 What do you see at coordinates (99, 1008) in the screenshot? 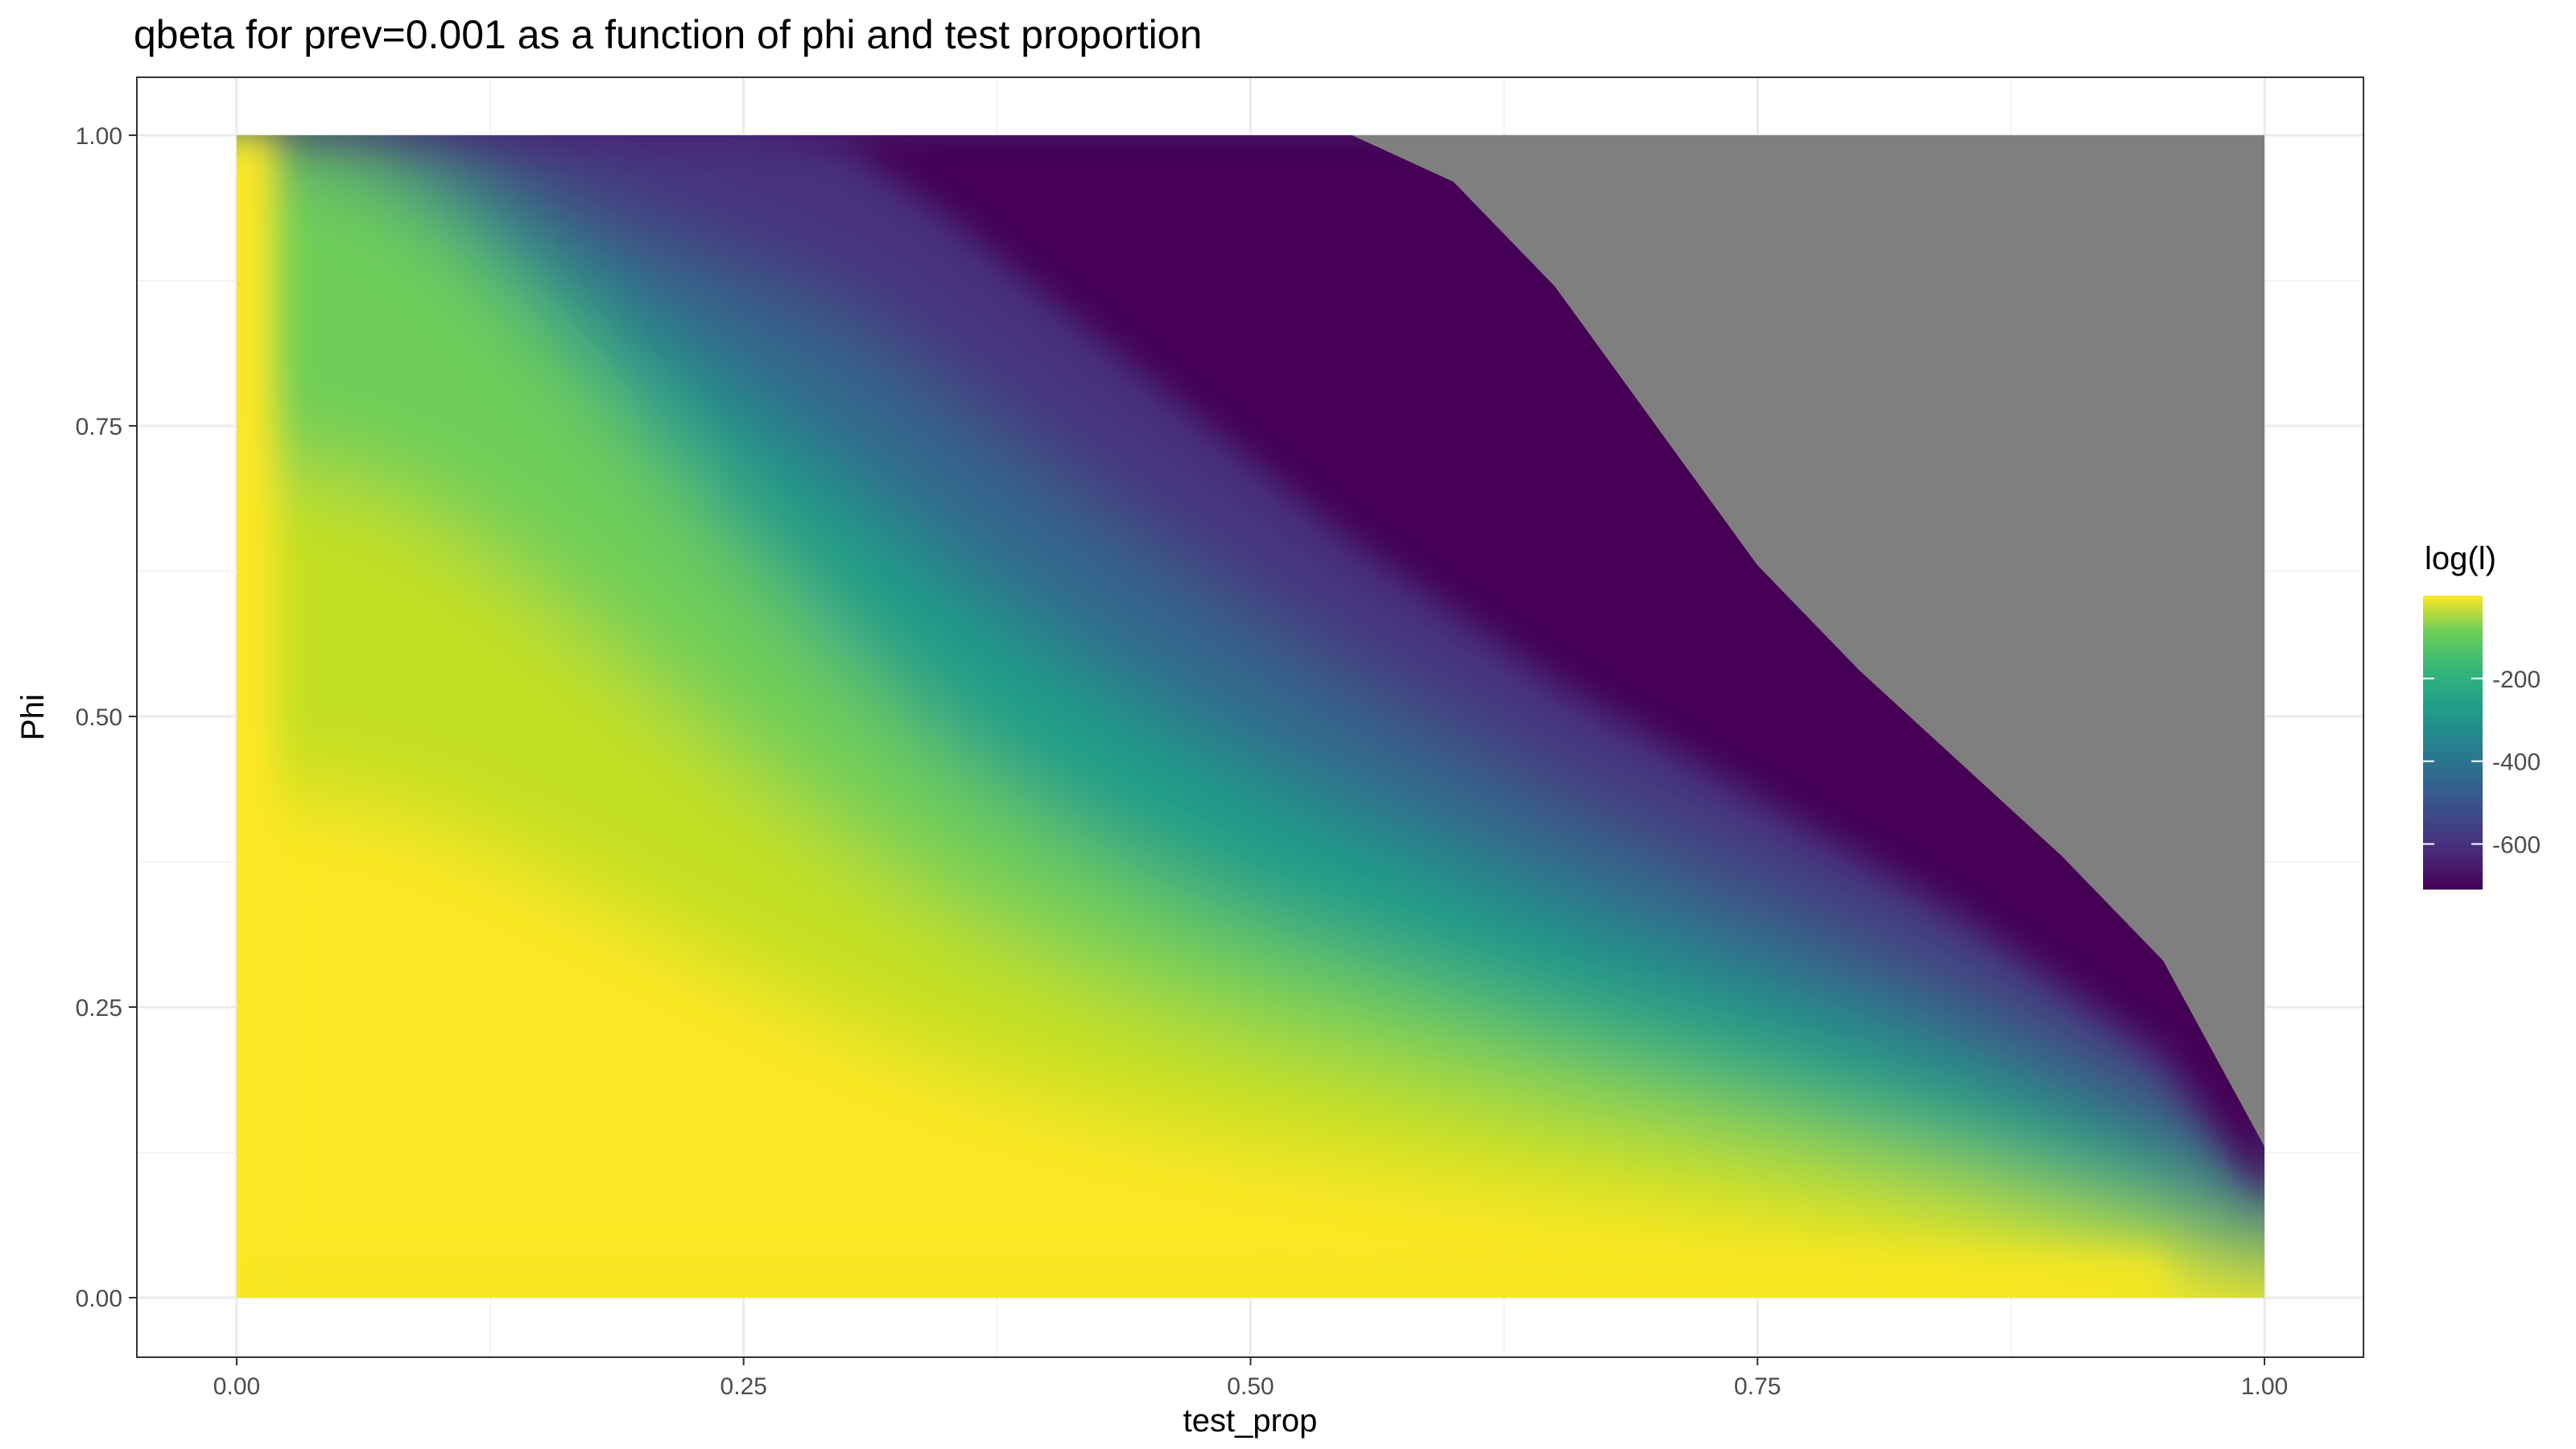
I see `y-tick-label: 0.25` at bounding box center [99, 1008].